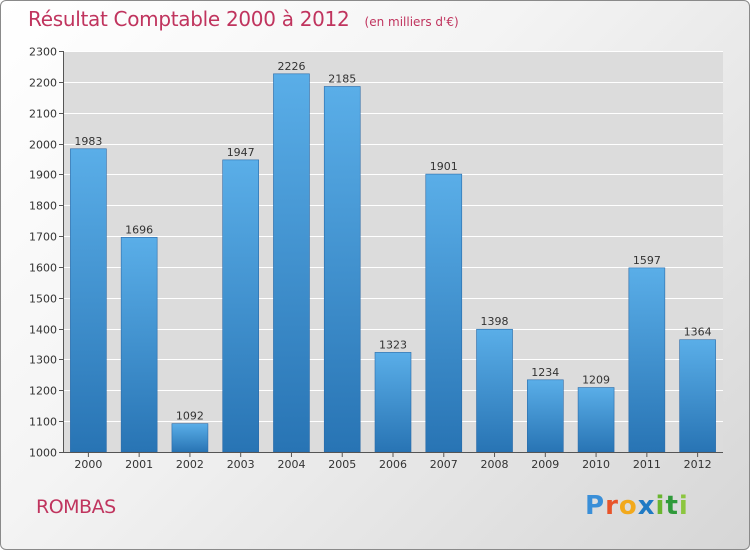 This screenshot has height=550, width=750. What do you see at coordinates (241, 464) in the screenshot?
I see `x-tick-label: 2003` at bounding box center [241, 464].